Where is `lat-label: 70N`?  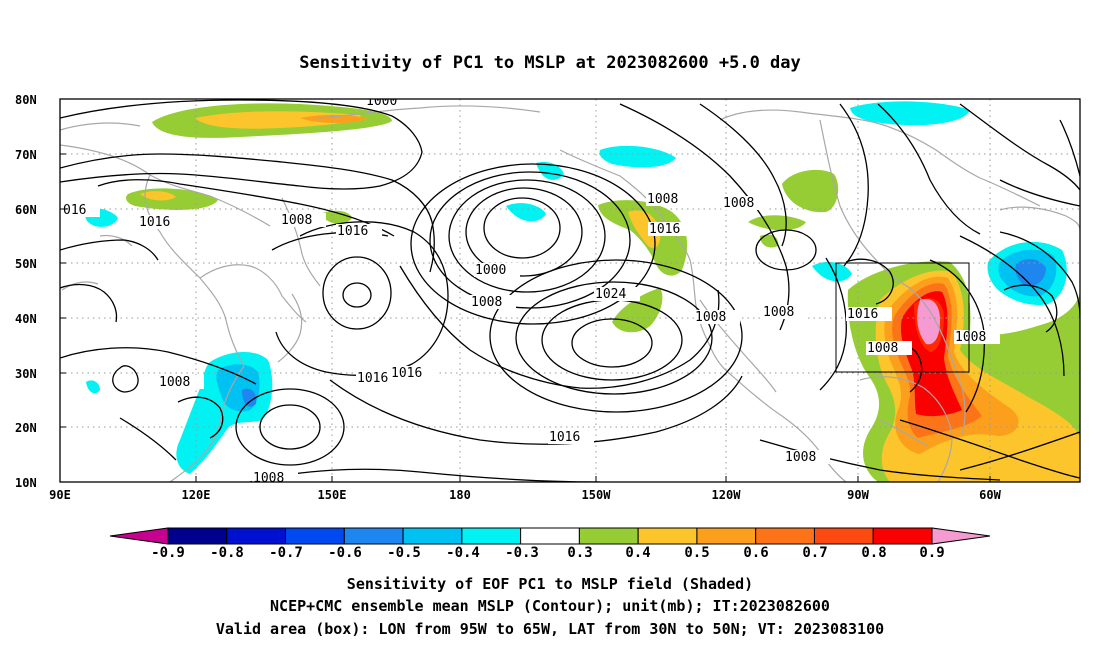
lat-label: 70N is located at coordinates (26, 155).